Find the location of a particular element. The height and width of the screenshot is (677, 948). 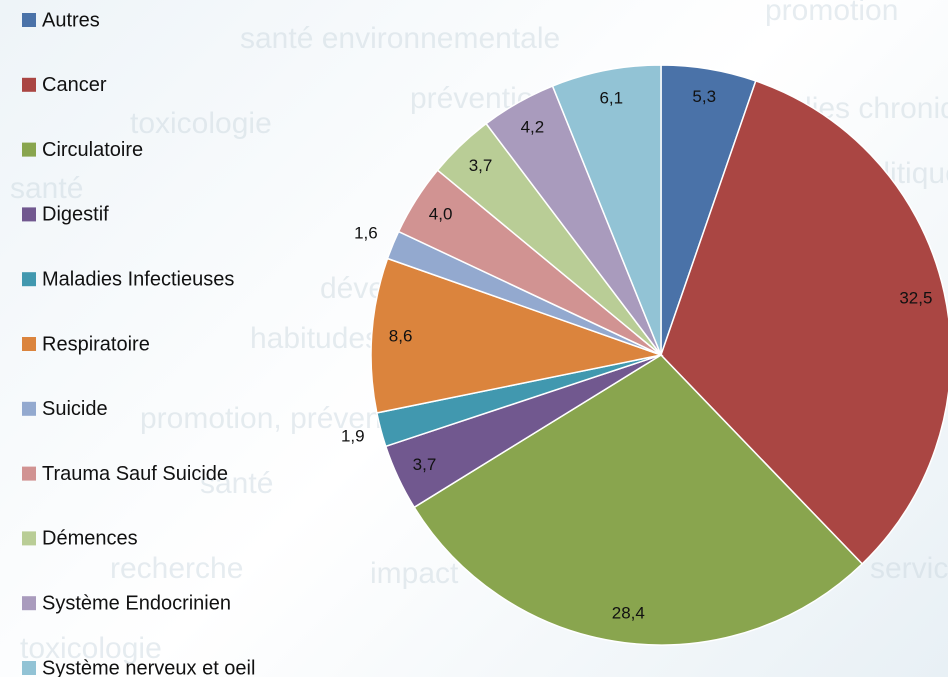

background-word: services de laboratoire et de dépistage is located at coordinates (909, 568).